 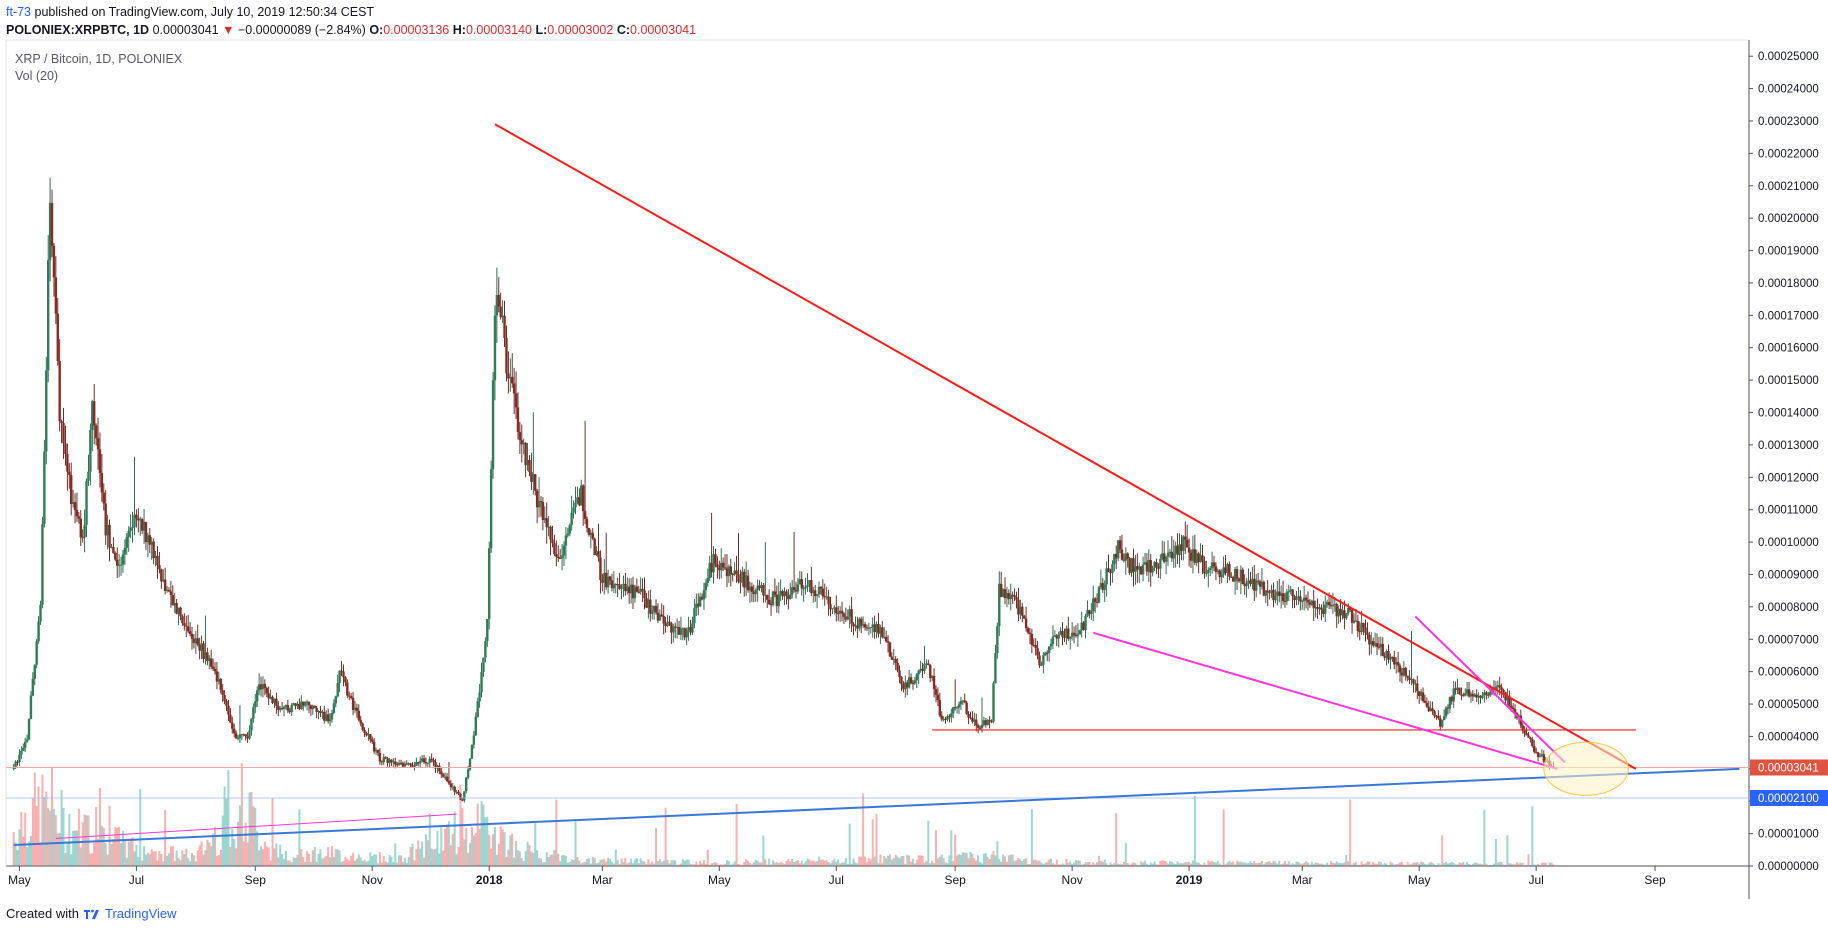 I want to click on author-link: ft-73, so click(x=19, y=12).